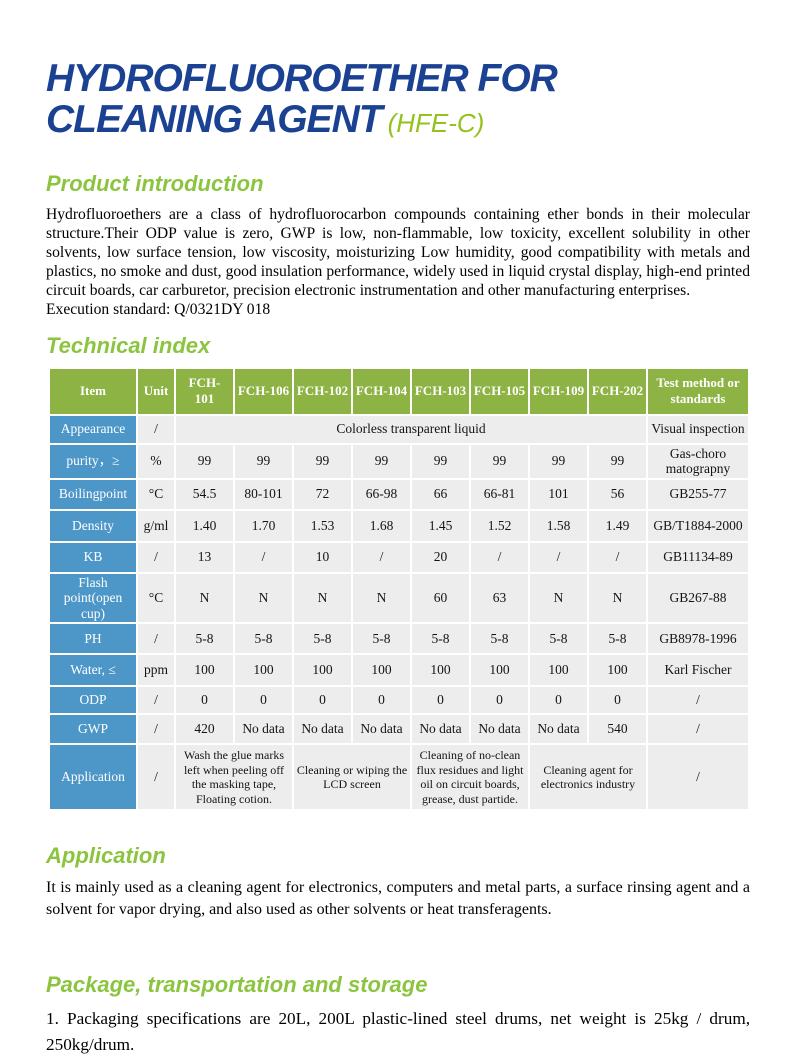 The height and width of the screenshot is (1057, 800). Describe the element at coordinates (204, 525) in the screenshot. I see `value-cell: 1.40` at that location.